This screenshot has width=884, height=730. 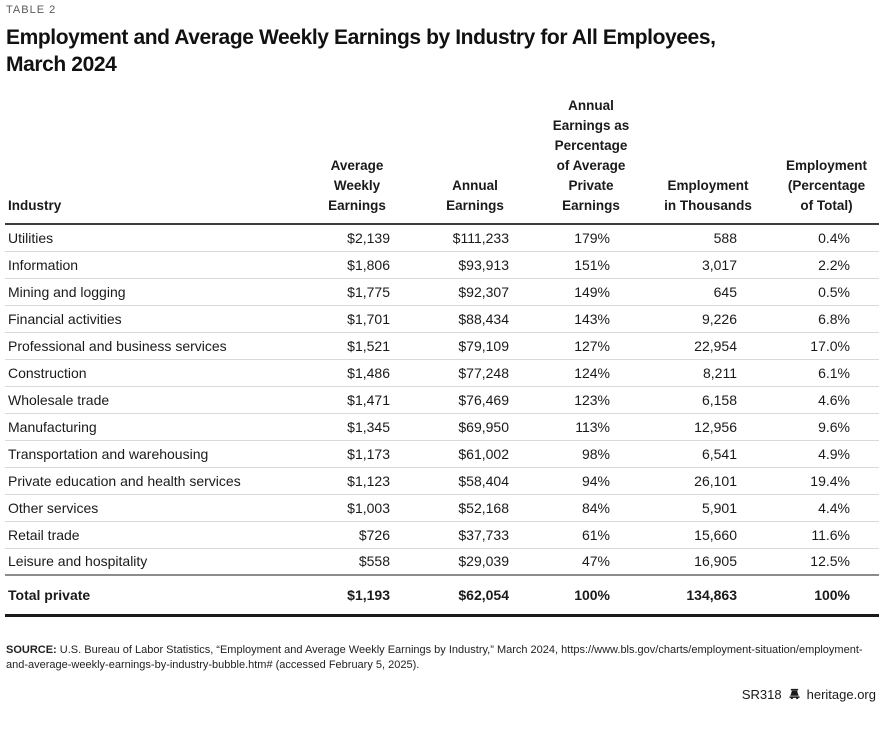 What do you see at coordinates (591, 481) in the screenshot?
I see `value-cell: 94%` at bounding box center [591, 481].